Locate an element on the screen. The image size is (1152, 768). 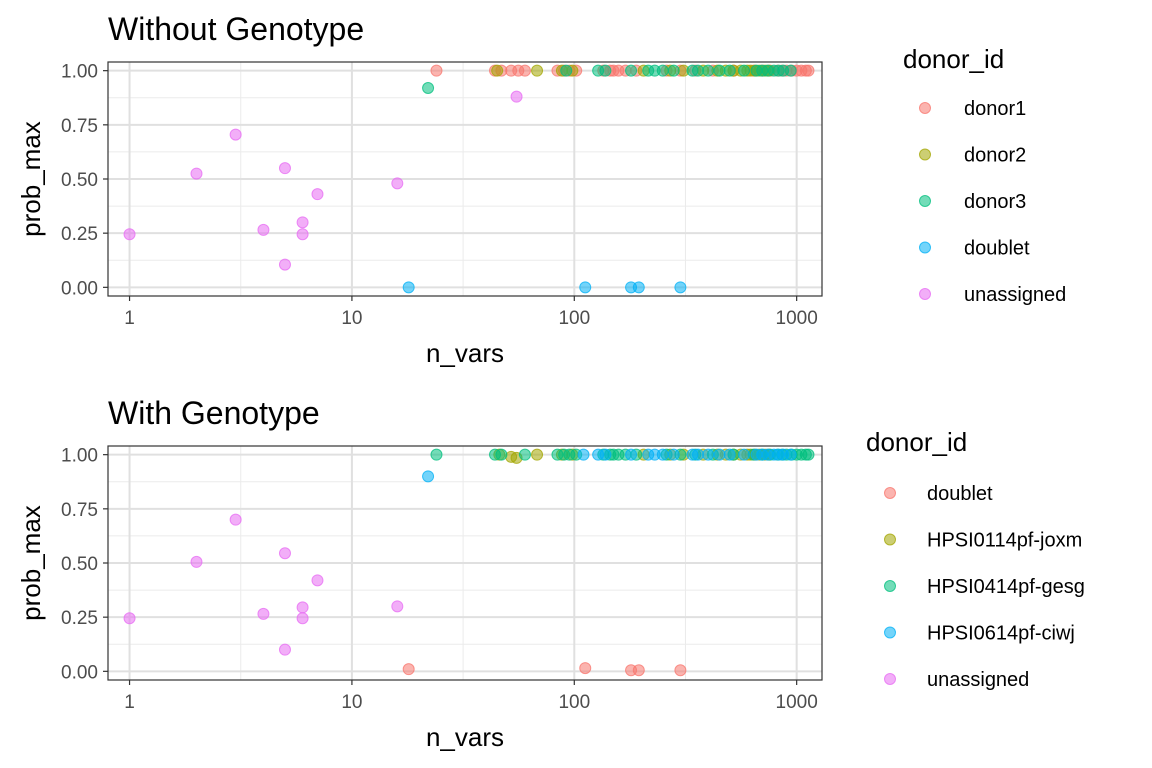
chart-title: With Genotype is located at coordinates (214, 413).